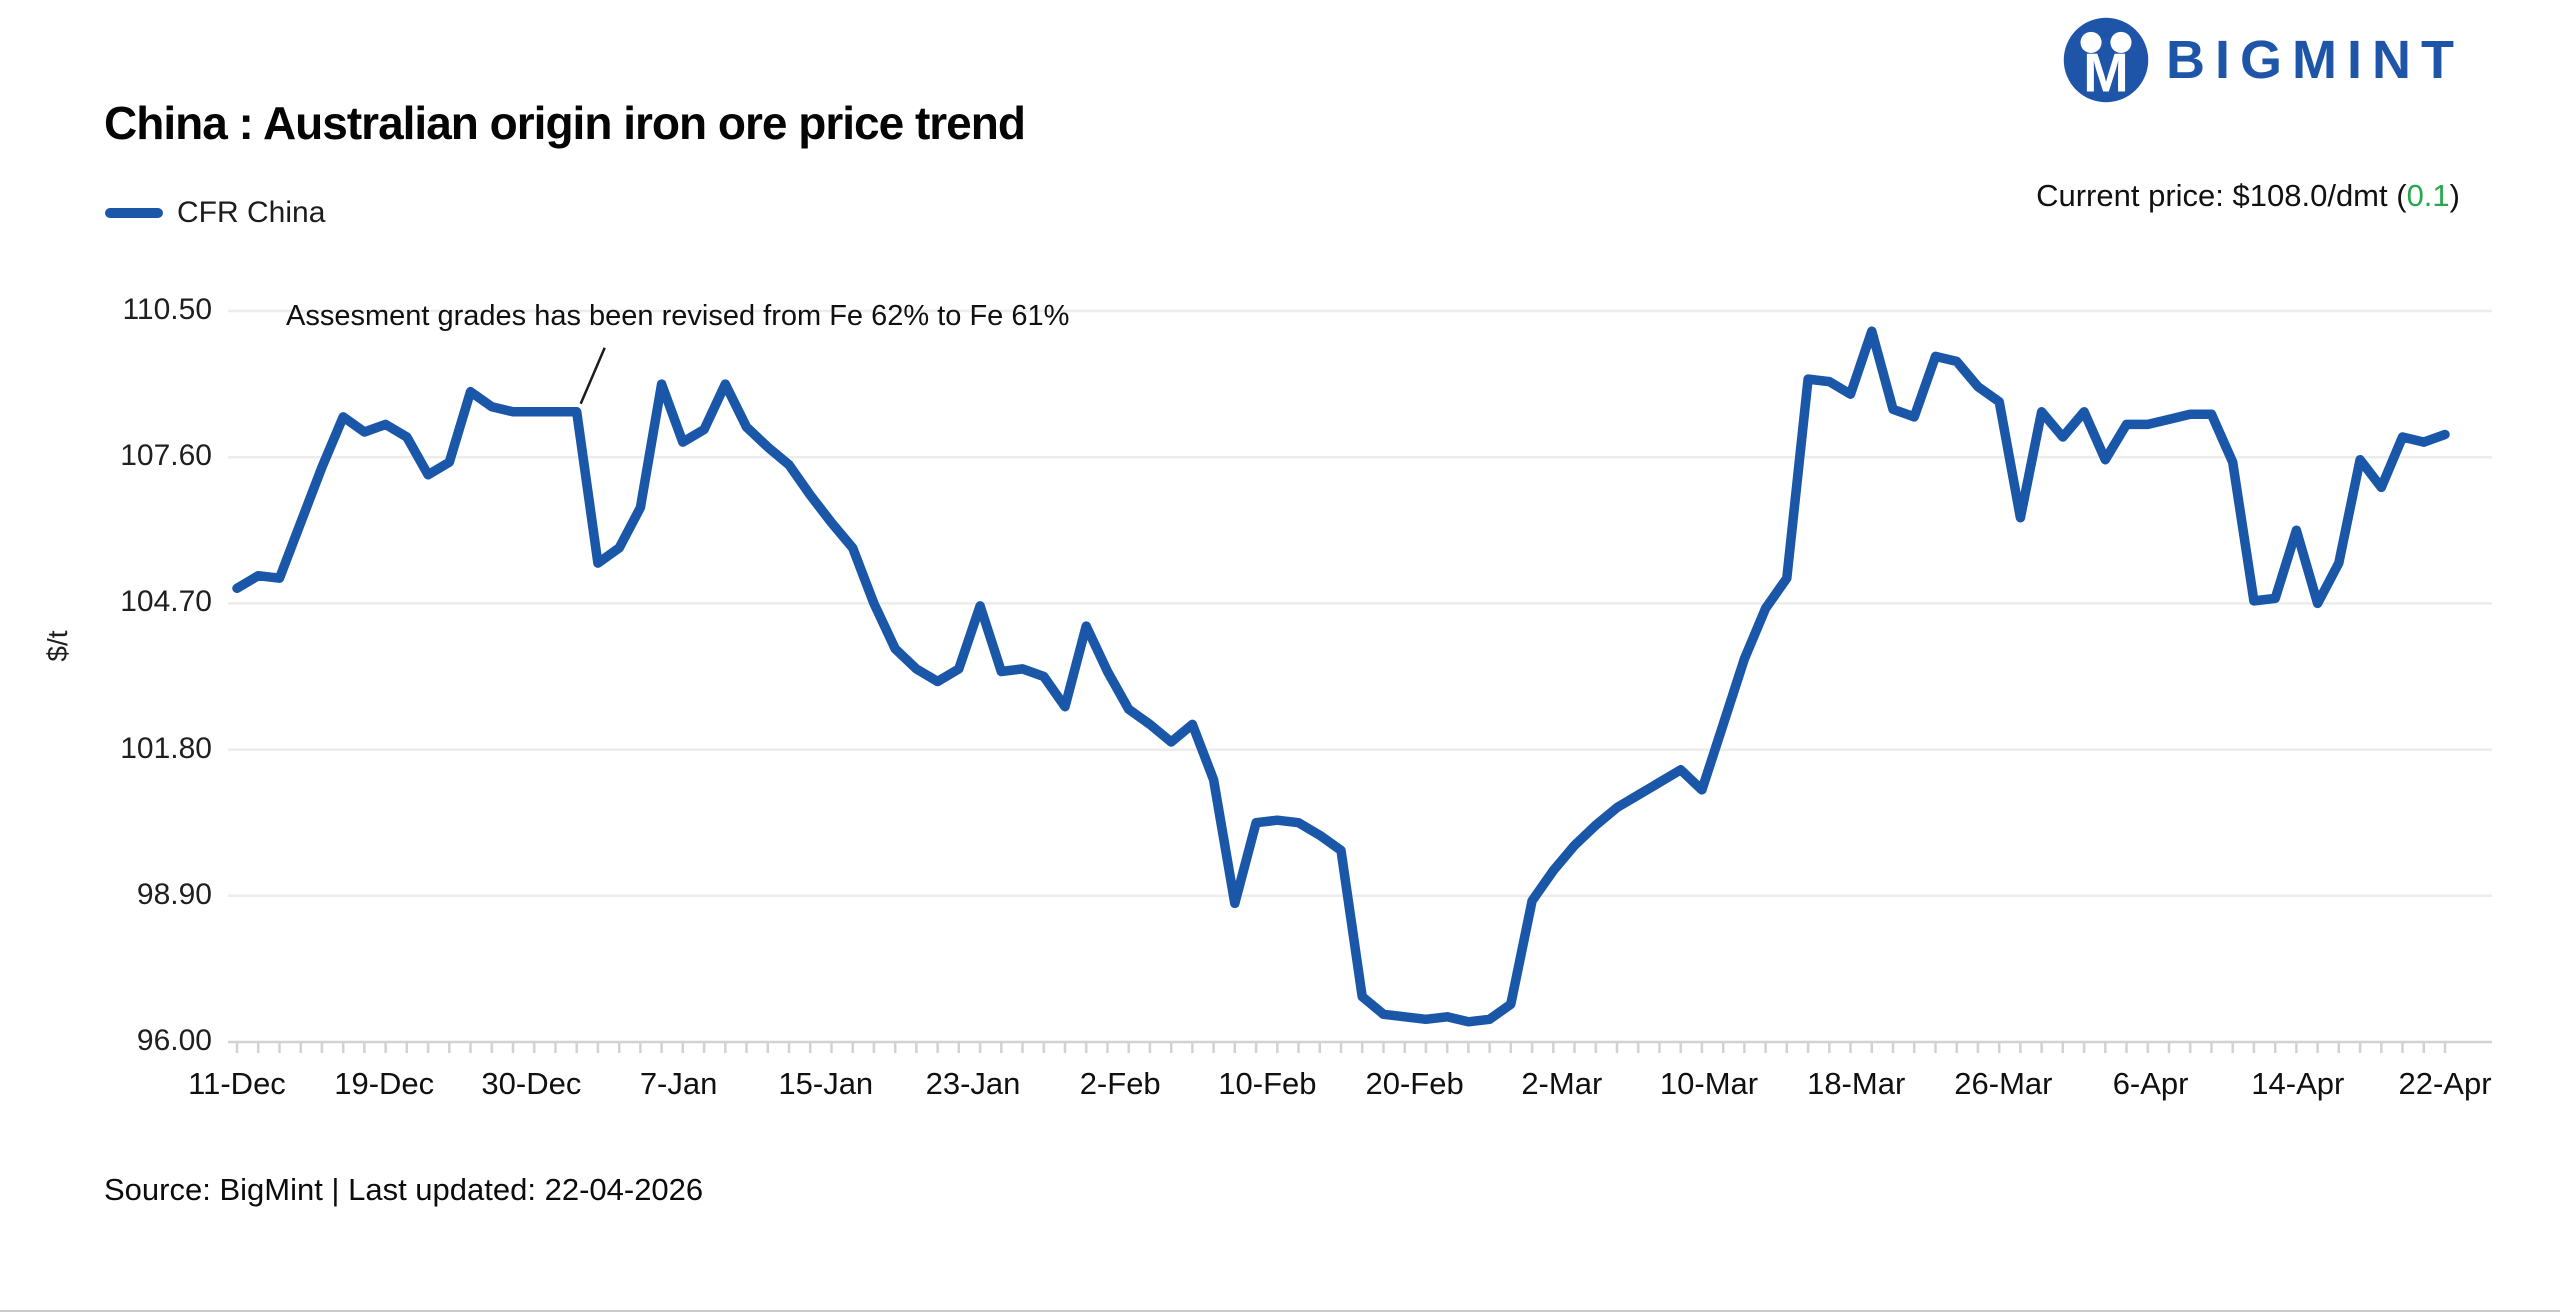  I want to click on x-axis-tick-label: 23-Jan, so click(973, 1083).